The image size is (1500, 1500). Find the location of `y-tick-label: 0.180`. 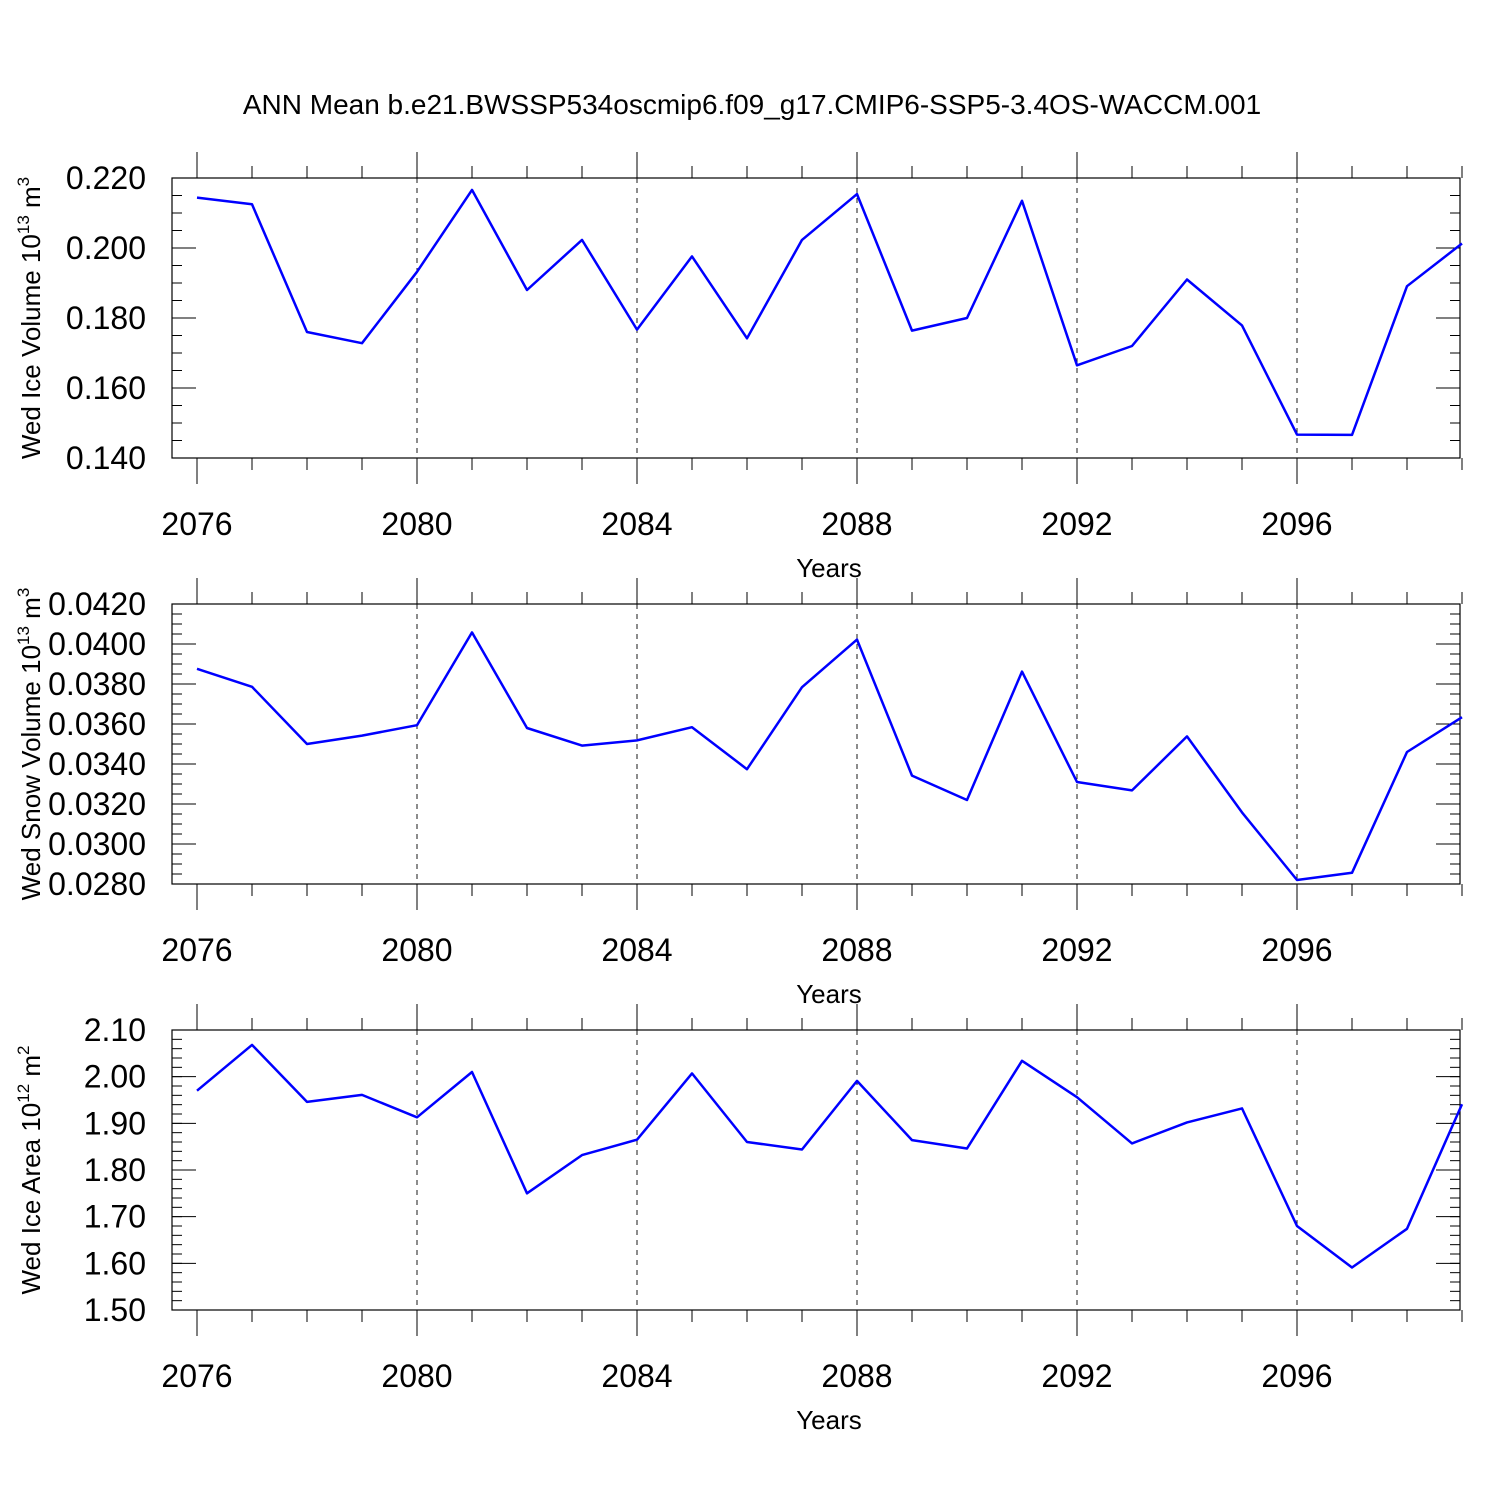

y-tick-label: 0.180 is located at coordinates (106, 318).